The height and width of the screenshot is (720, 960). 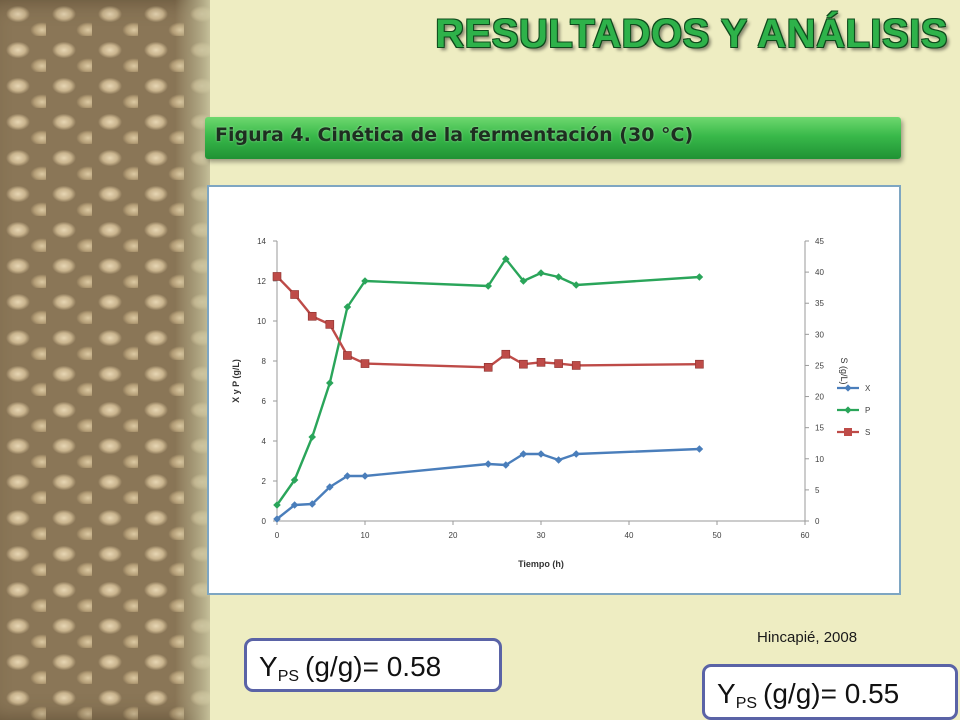 What do you see at coordinates (541, 564) in the screenshot?
I see `x-axis-label: Tiempo (h)` at bounding box center [541, 564].